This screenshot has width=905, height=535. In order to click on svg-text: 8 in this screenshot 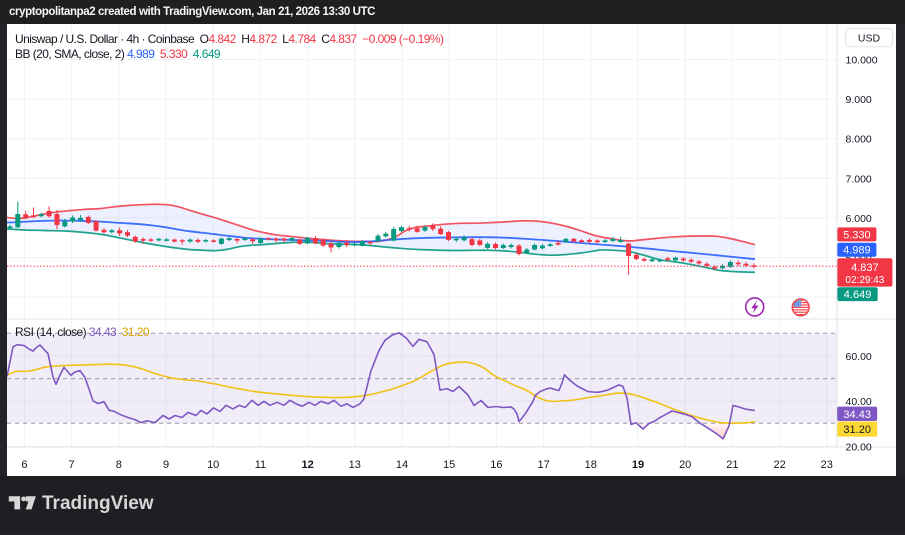, I will do `click(119, 465)`.